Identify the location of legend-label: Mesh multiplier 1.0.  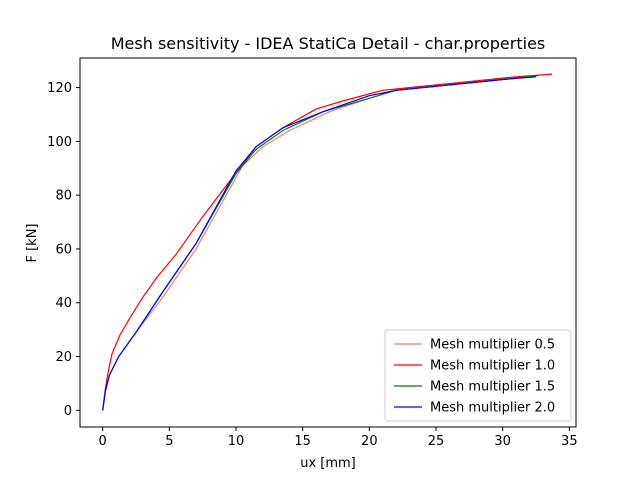
(492, 366).